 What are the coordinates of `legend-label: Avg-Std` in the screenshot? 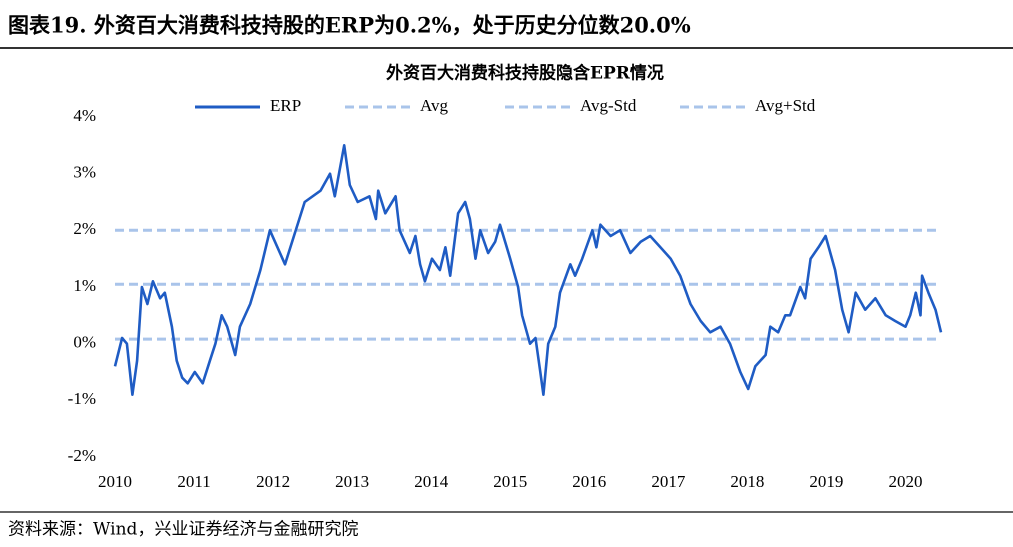 It's located at (608, 105).